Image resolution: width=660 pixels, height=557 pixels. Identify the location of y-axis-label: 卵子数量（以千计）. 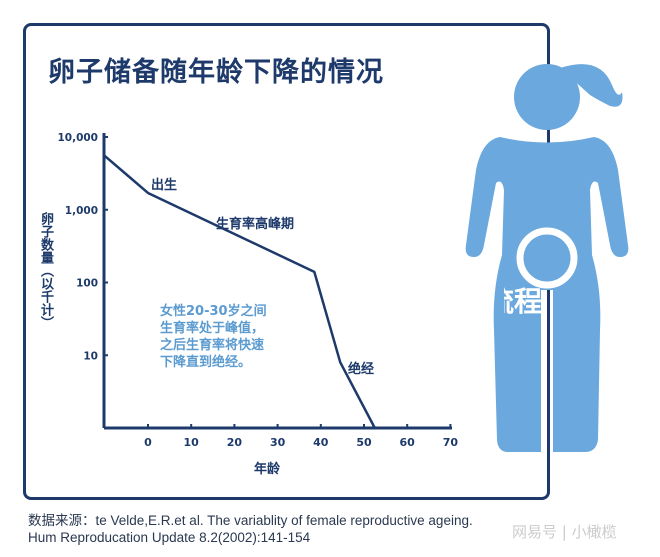
(45, 270).